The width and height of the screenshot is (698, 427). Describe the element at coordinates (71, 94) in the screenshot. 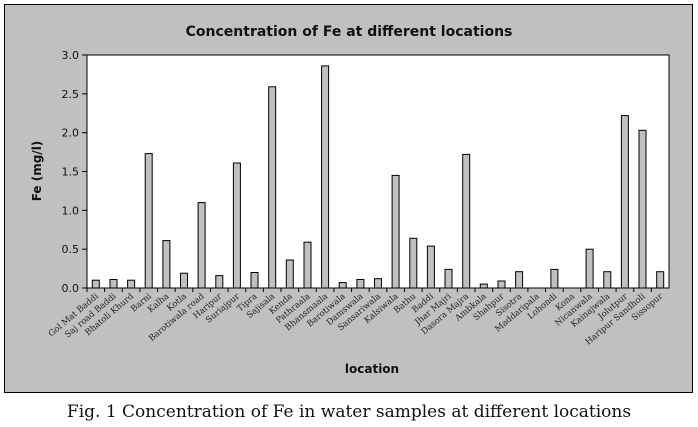

I see `y-tick-label: 2.5` at that location.